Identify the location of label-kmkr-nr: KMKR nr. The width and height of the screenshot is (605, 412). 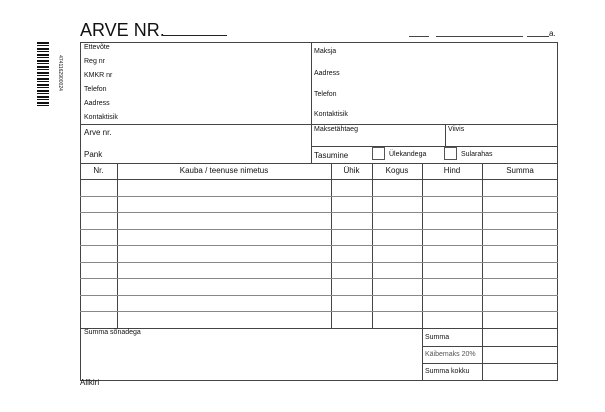
(98, 75).